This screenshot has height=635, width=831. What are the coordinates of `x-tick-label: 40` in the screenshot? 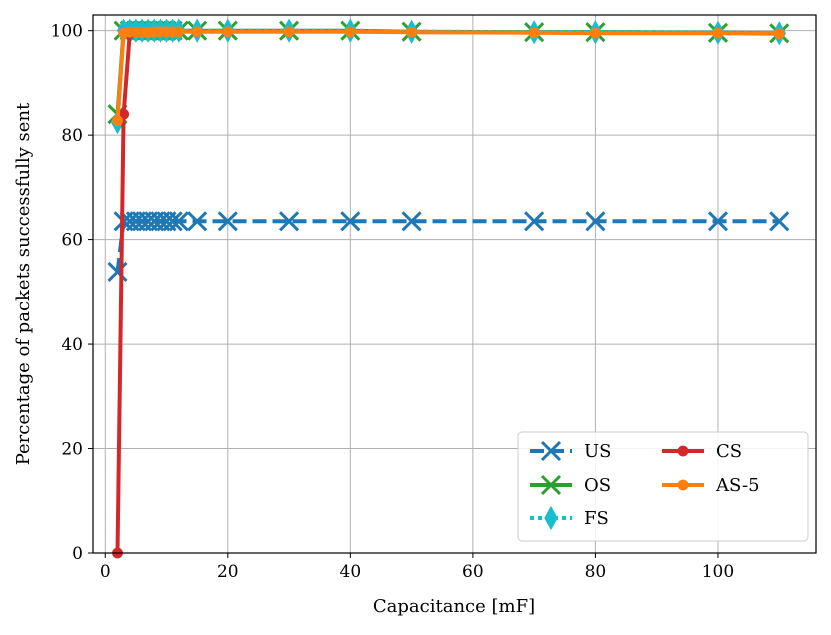 It's located at (351, 572).